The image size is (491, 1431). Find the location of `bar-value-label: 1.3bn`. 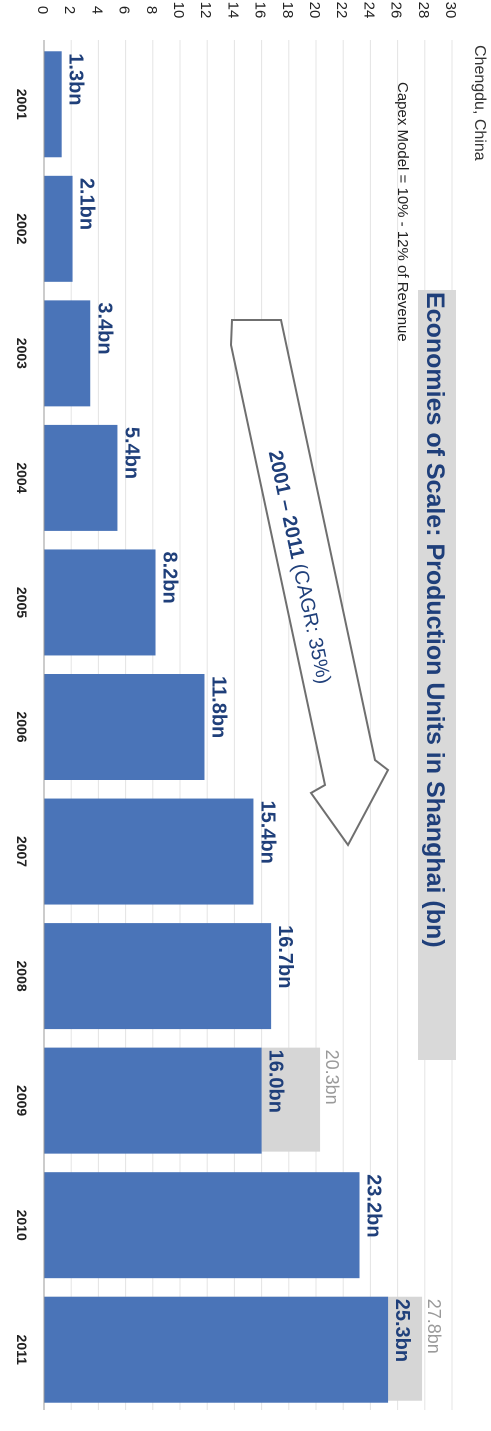

bar-value-label: 1.3bn is located at coordinates (76, 79).